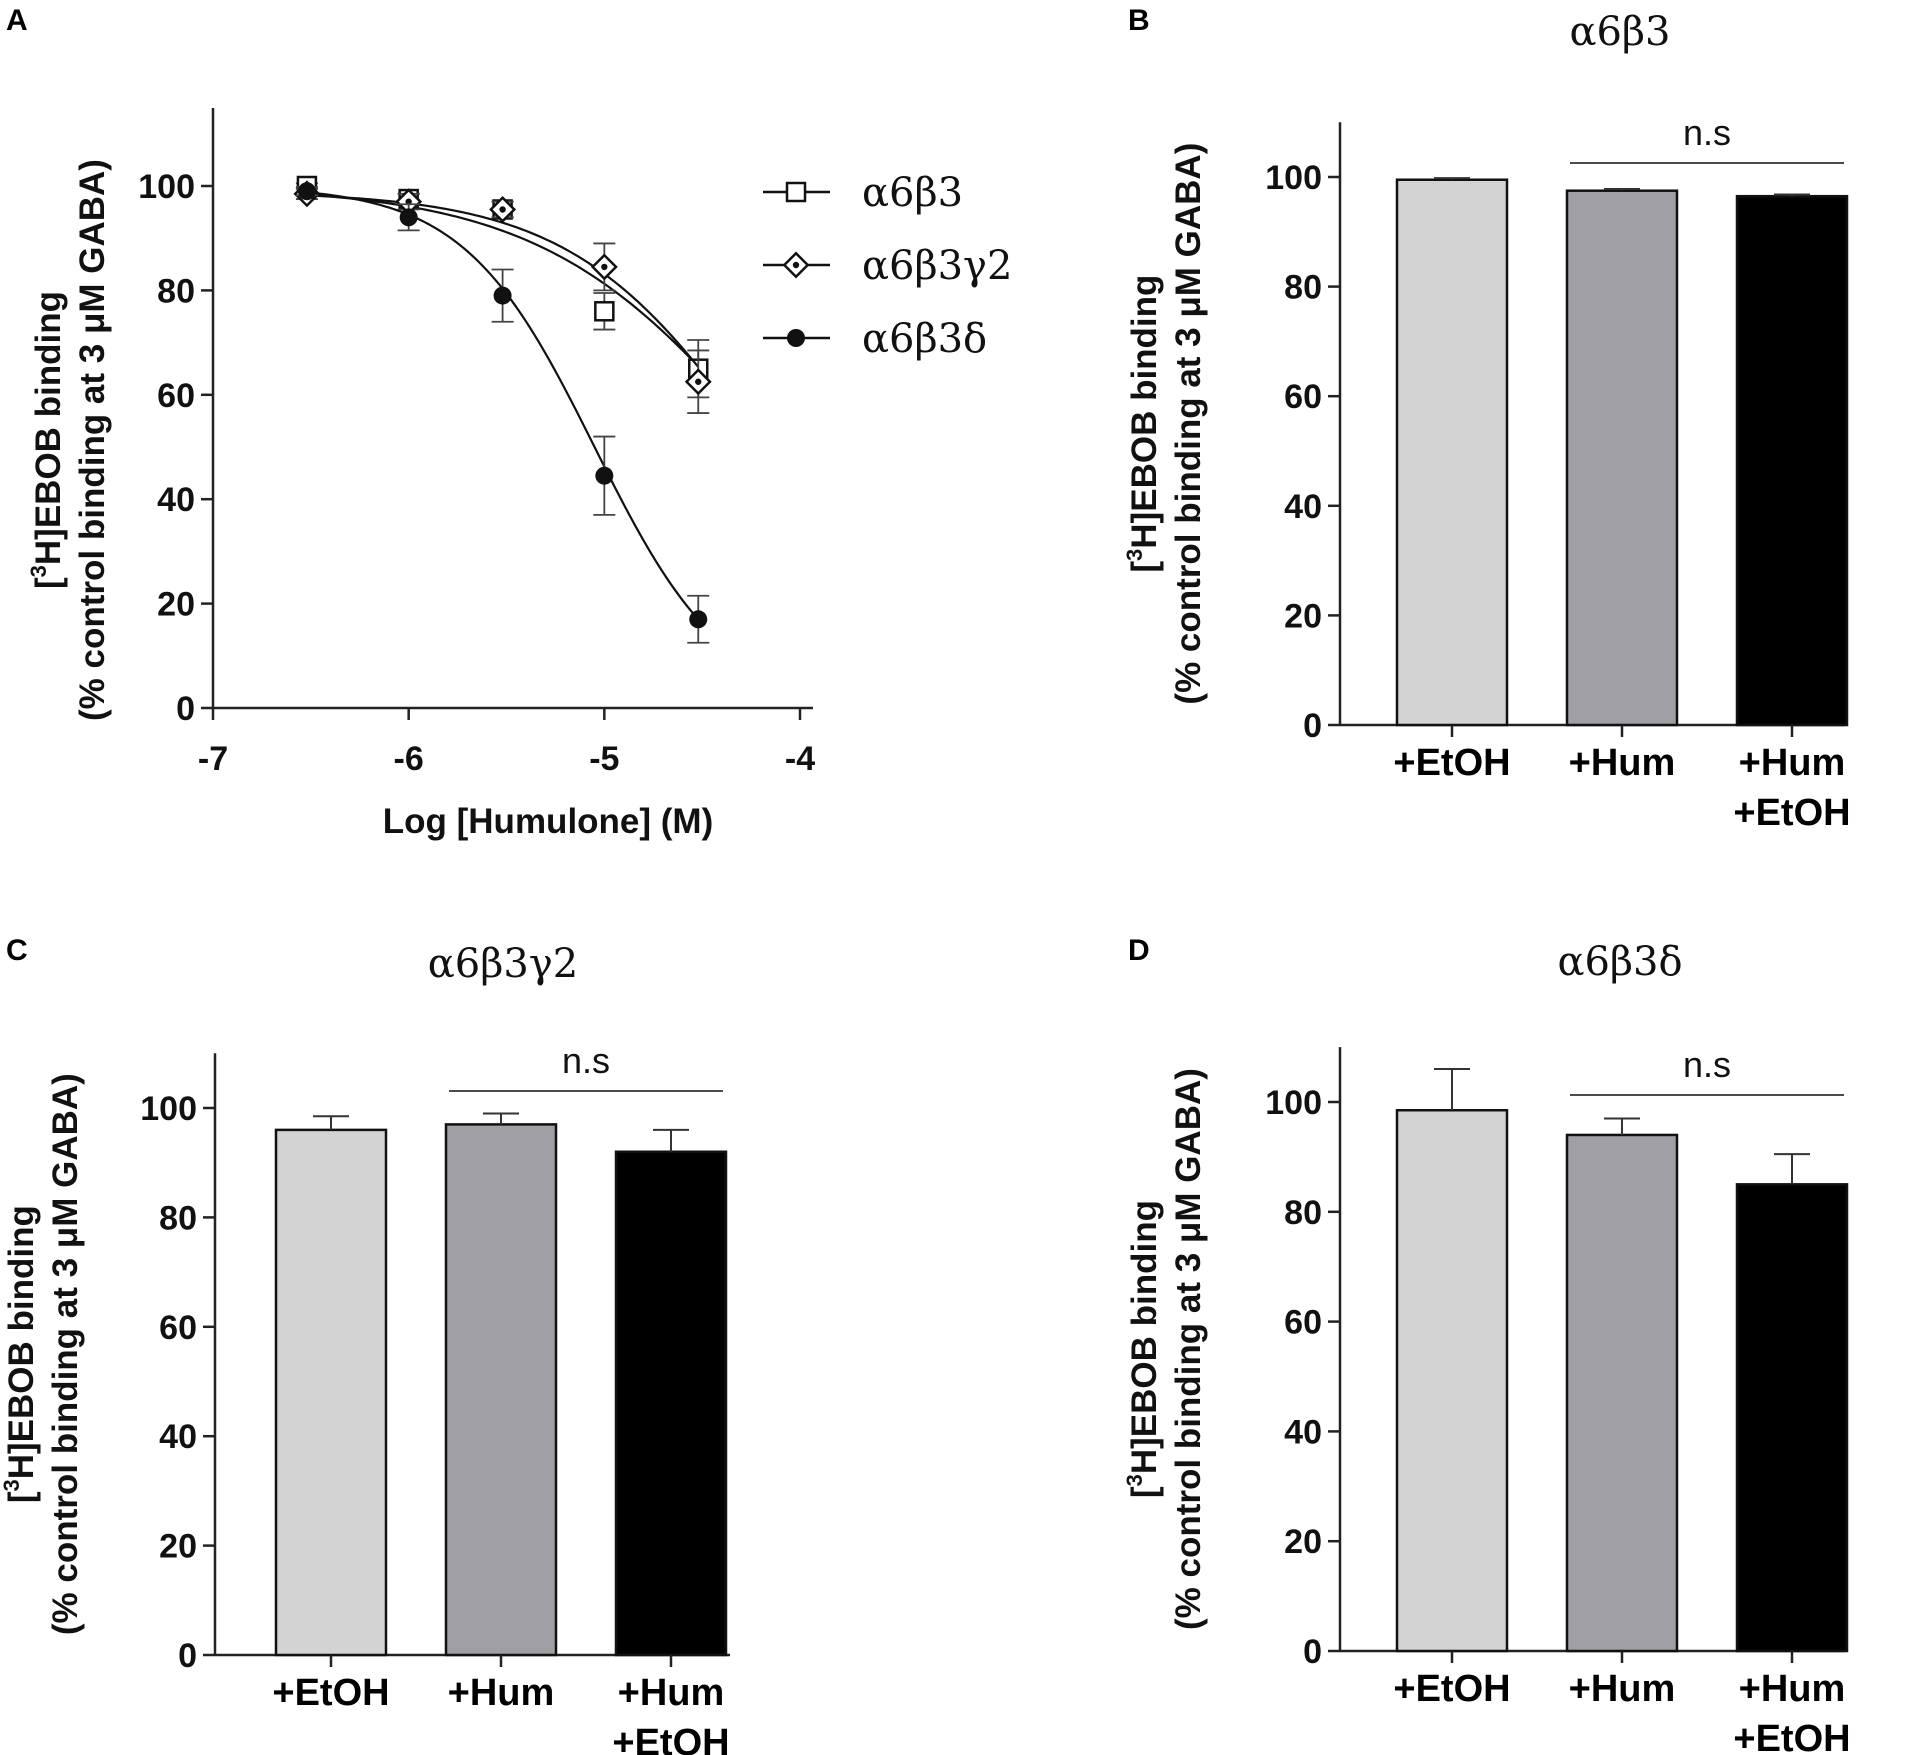  I want to click on chart-title: α6β3γ2, so click(503, 964).